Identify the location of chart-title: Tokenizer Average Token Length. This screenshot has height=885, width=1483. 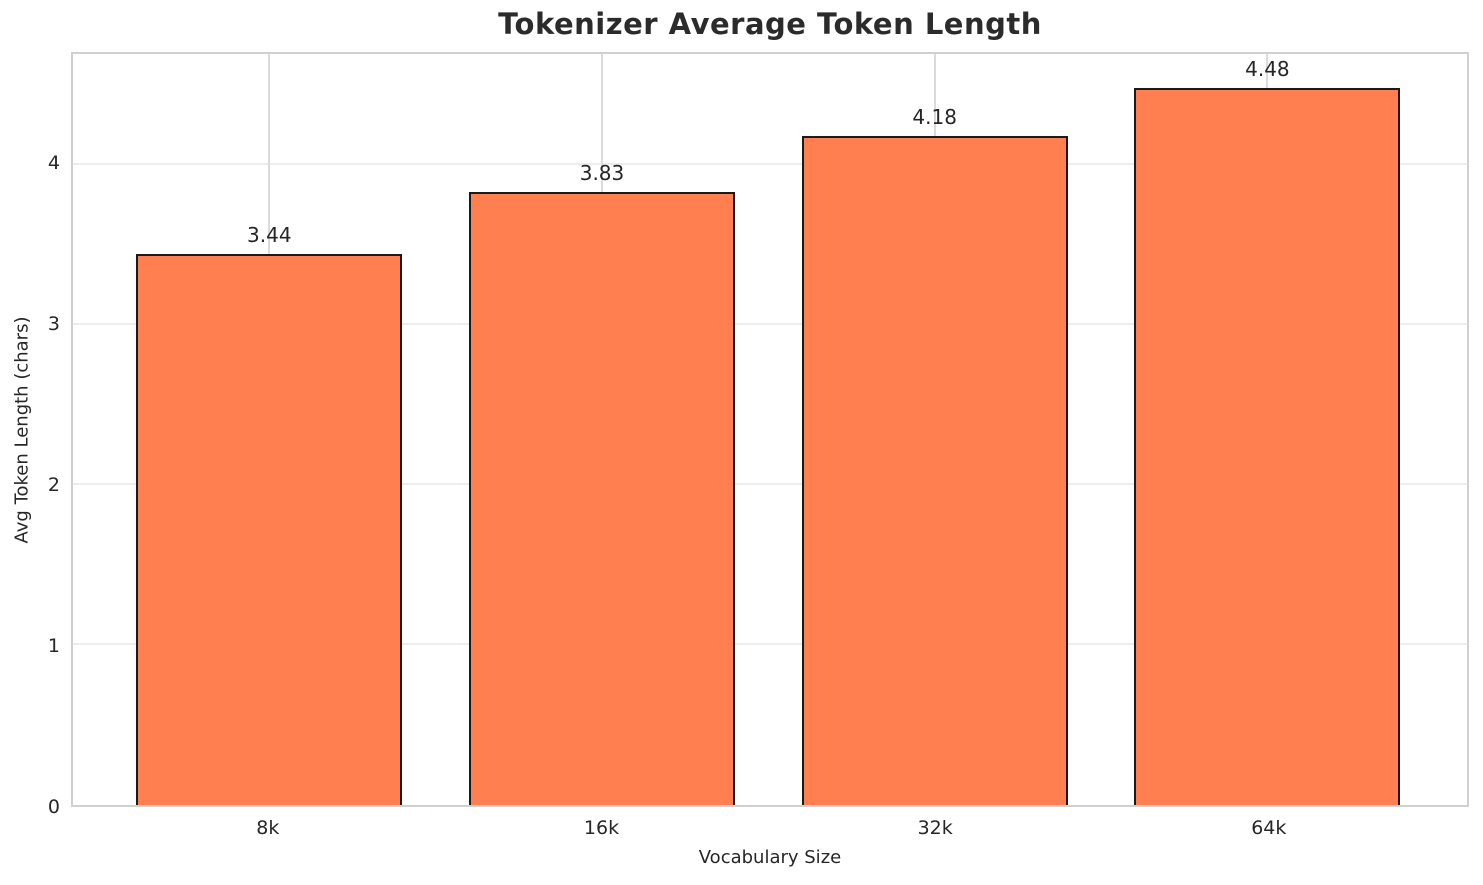
(770, 24).